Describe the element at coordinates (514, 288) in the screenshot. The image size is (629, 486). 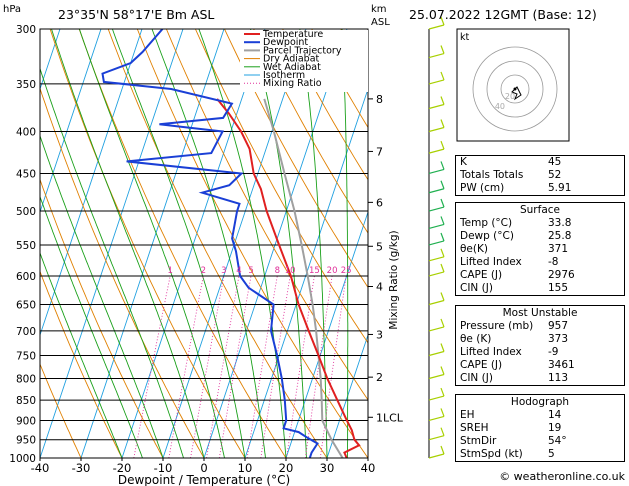
I see `surface-row: CIN (J) 155` at that location.